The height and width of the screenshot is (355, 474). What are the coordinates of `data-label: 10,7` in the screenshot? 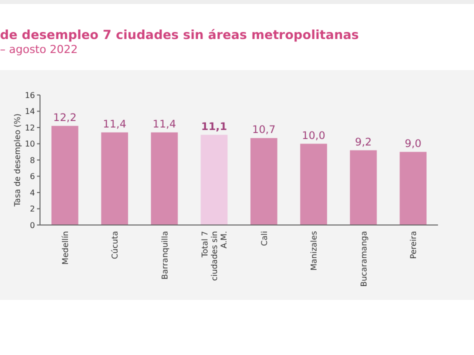 It's located at (264, 130).